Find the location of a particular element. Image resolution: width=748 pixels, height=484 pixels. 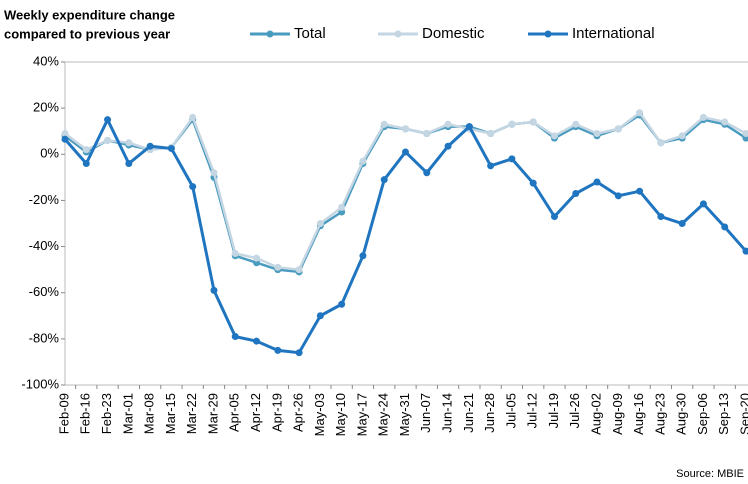

legend-label: Domestic is located at coordinates (453, 33).